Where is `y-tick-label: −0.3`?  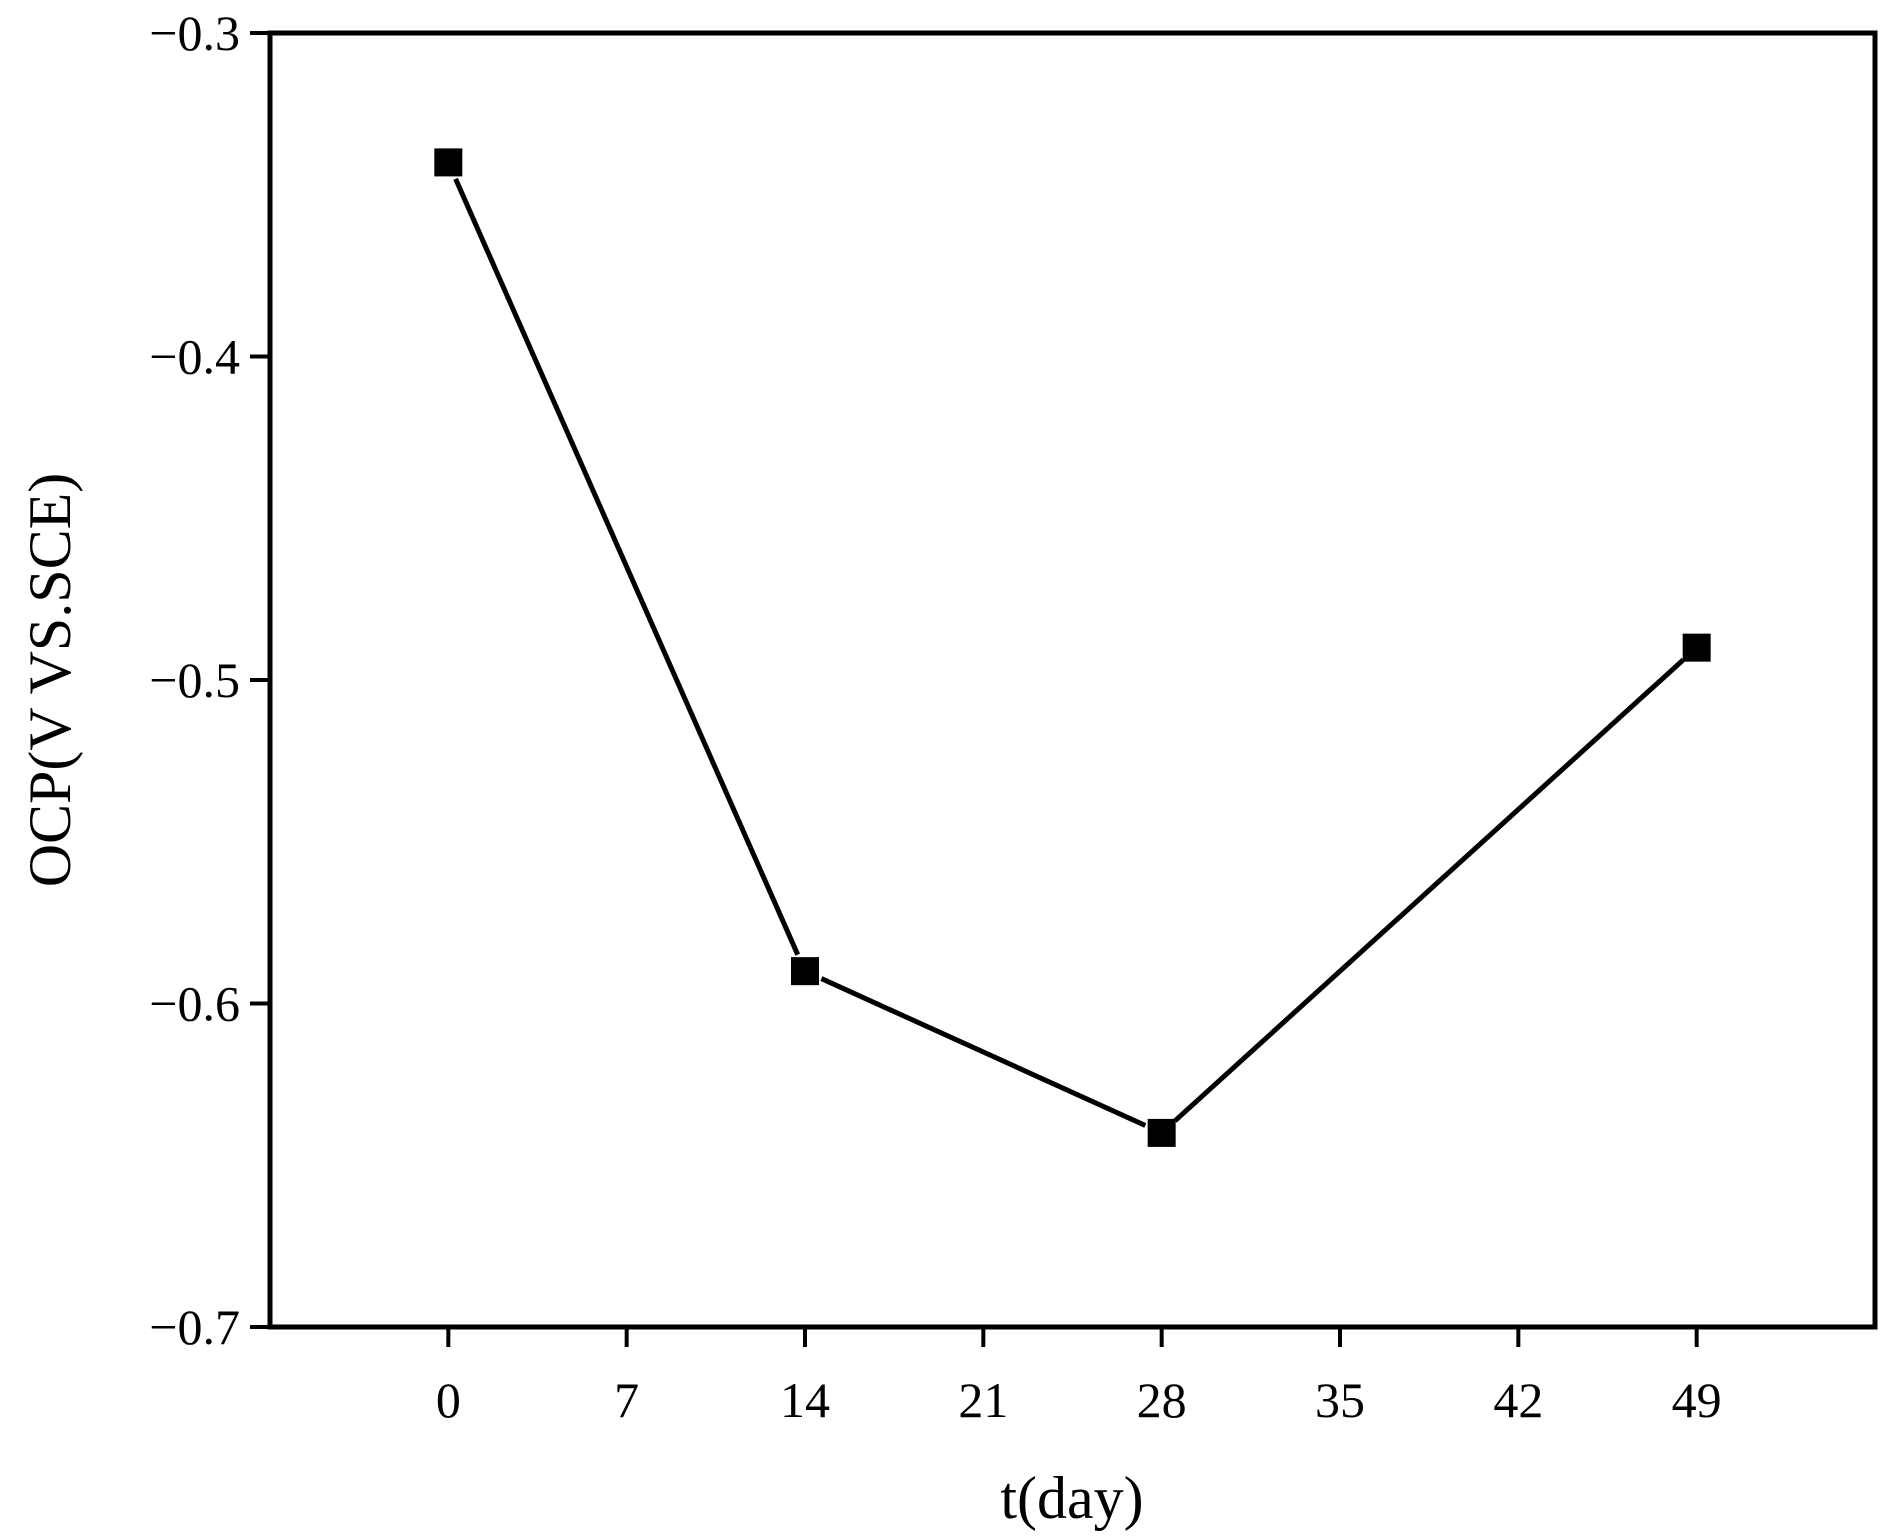
y-tick-label: −0.3 is located at coordinates (194, 33).